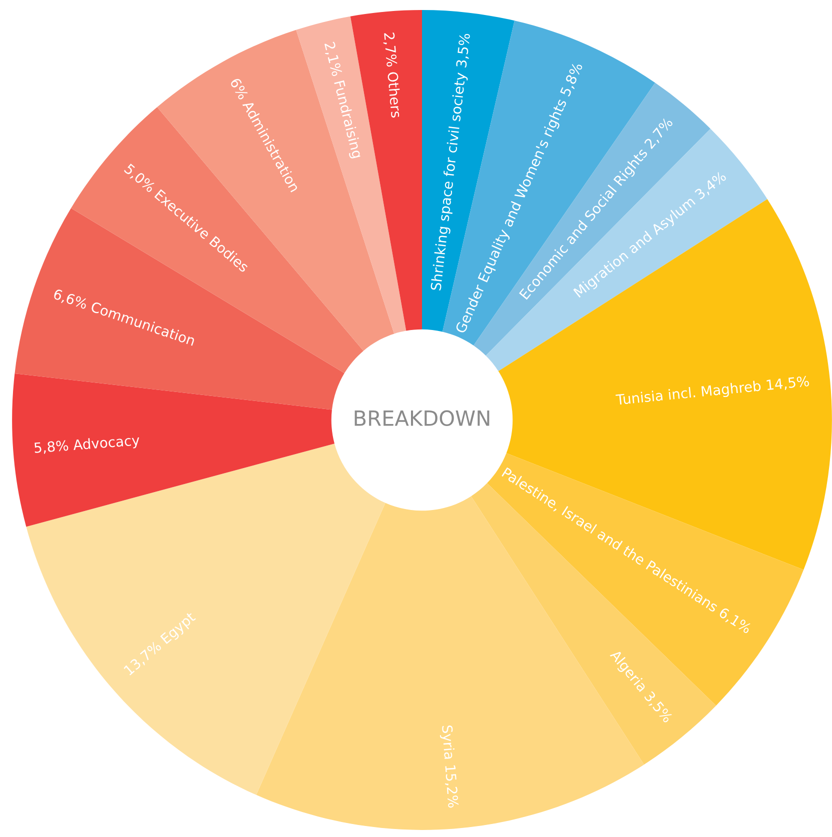 The height and width of the screenshot is (837, 832). I want to click on slice-label: 2,7% Others, so click(392, 75).